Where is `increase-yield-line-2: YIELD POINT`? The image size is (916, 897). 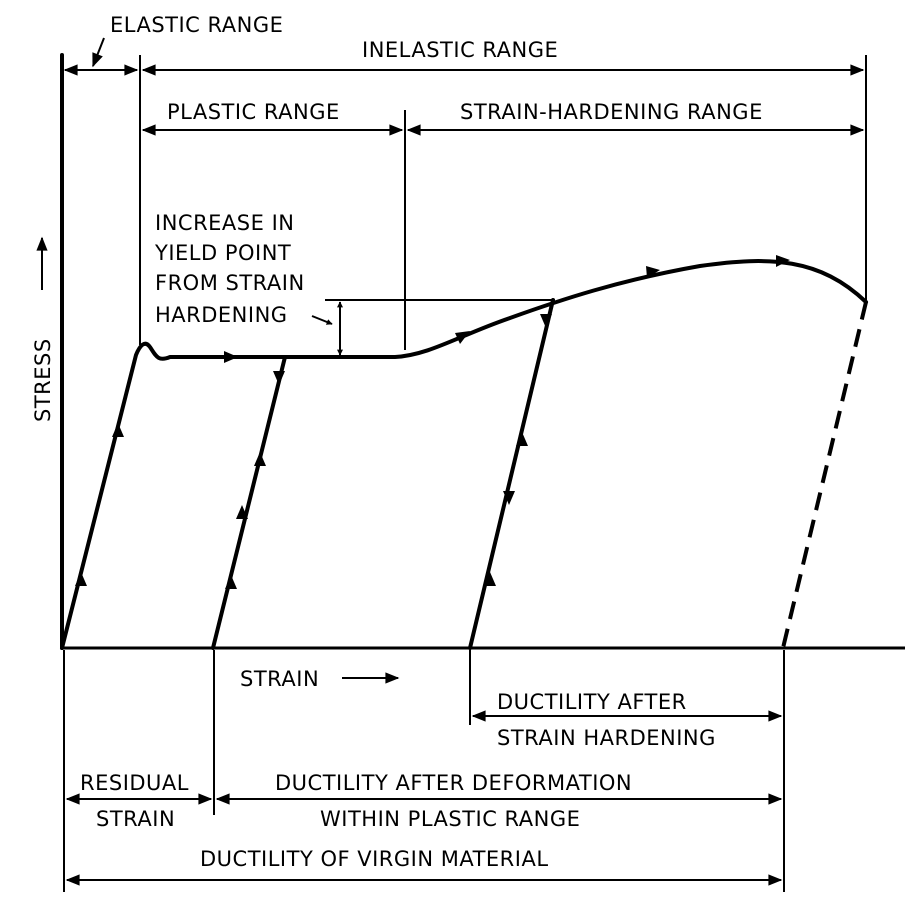 increase-yield-line-2: YIELD POINT is located at coordinates (222, 253).